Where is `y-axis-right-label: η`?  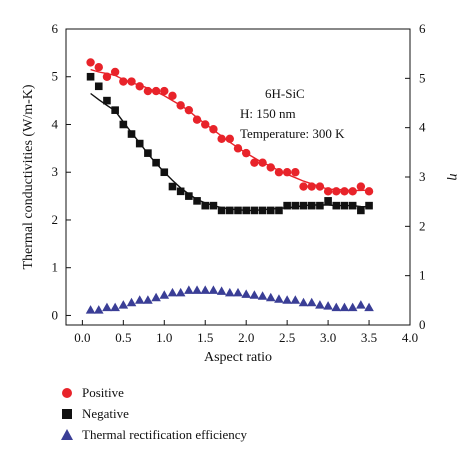
y-axis-right-label: η is located at coordinates (453, 177).